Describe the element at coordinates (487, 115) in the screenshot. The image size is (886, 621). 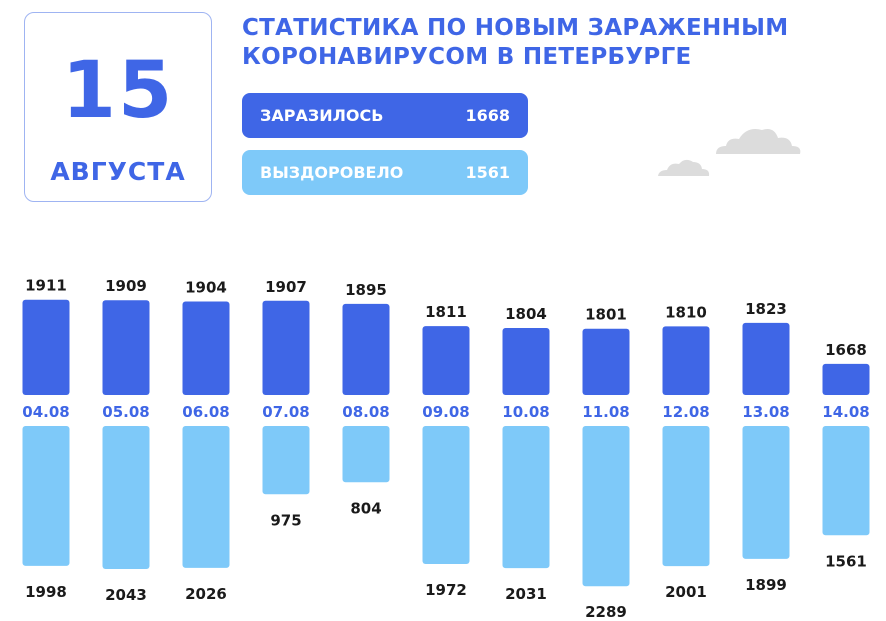
I see `infected-value: 1668` at that location.